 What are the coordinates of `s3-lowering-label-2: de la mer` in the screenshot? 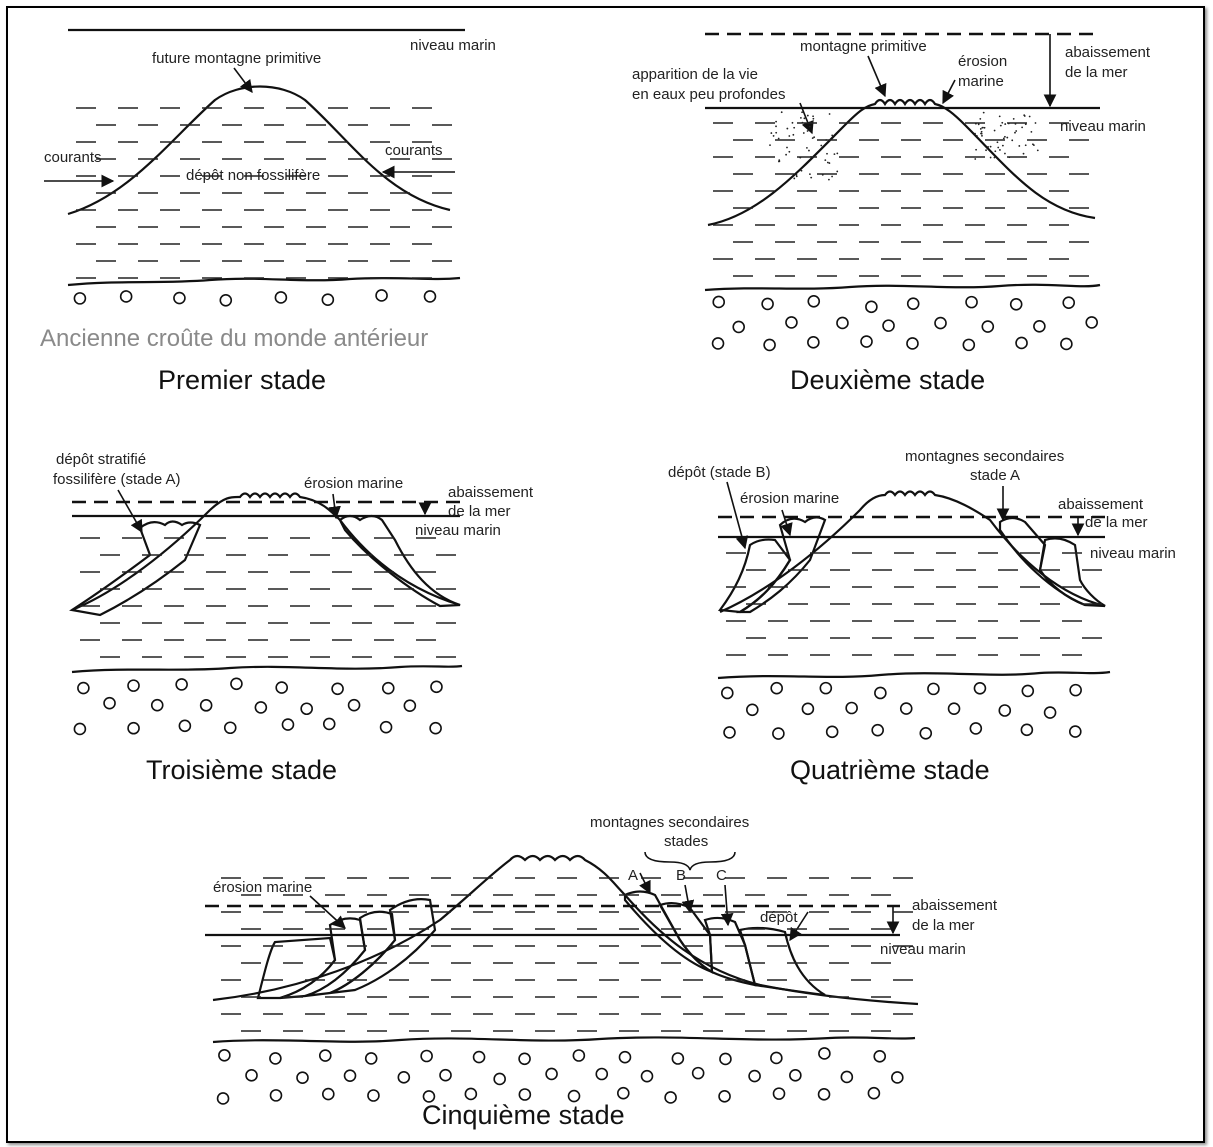 It's located at (479, 511).